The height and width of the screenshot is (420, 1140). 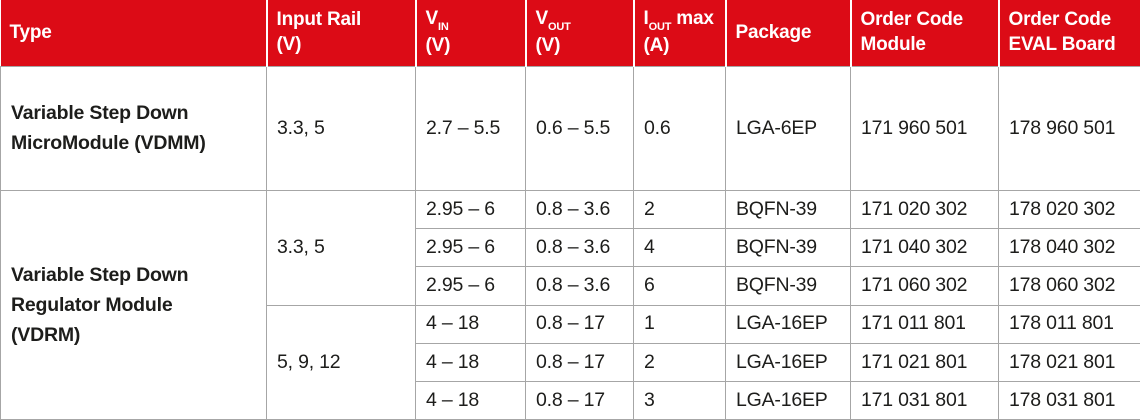 I want to click on col-header-type-label: Type, so click(x=30, y=32).